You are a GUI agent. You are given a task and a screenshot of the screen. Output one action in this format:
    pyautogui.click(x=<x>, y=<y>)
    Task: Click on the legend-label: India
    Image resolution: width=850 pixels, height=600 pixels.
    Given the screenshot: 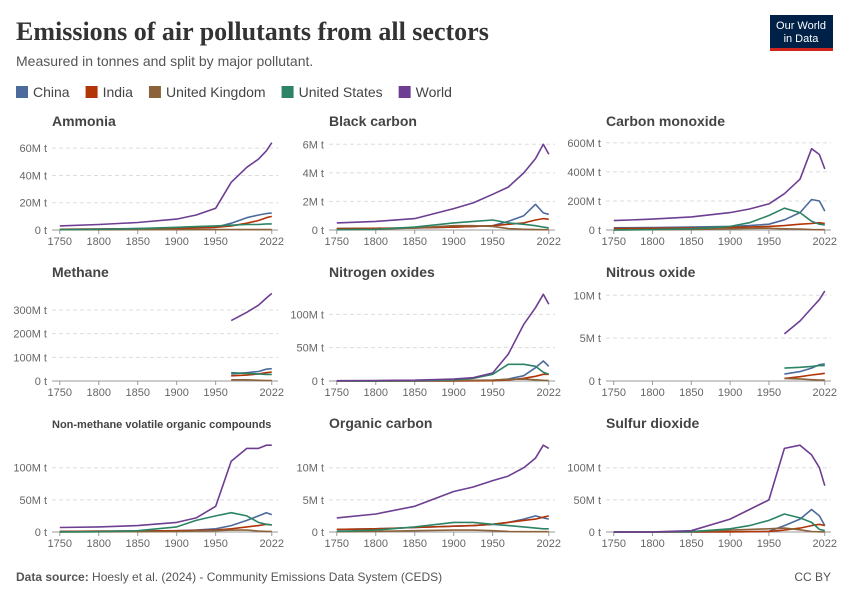 What is the action you would take?
    pyautogui.click(x=118, y=92)
    